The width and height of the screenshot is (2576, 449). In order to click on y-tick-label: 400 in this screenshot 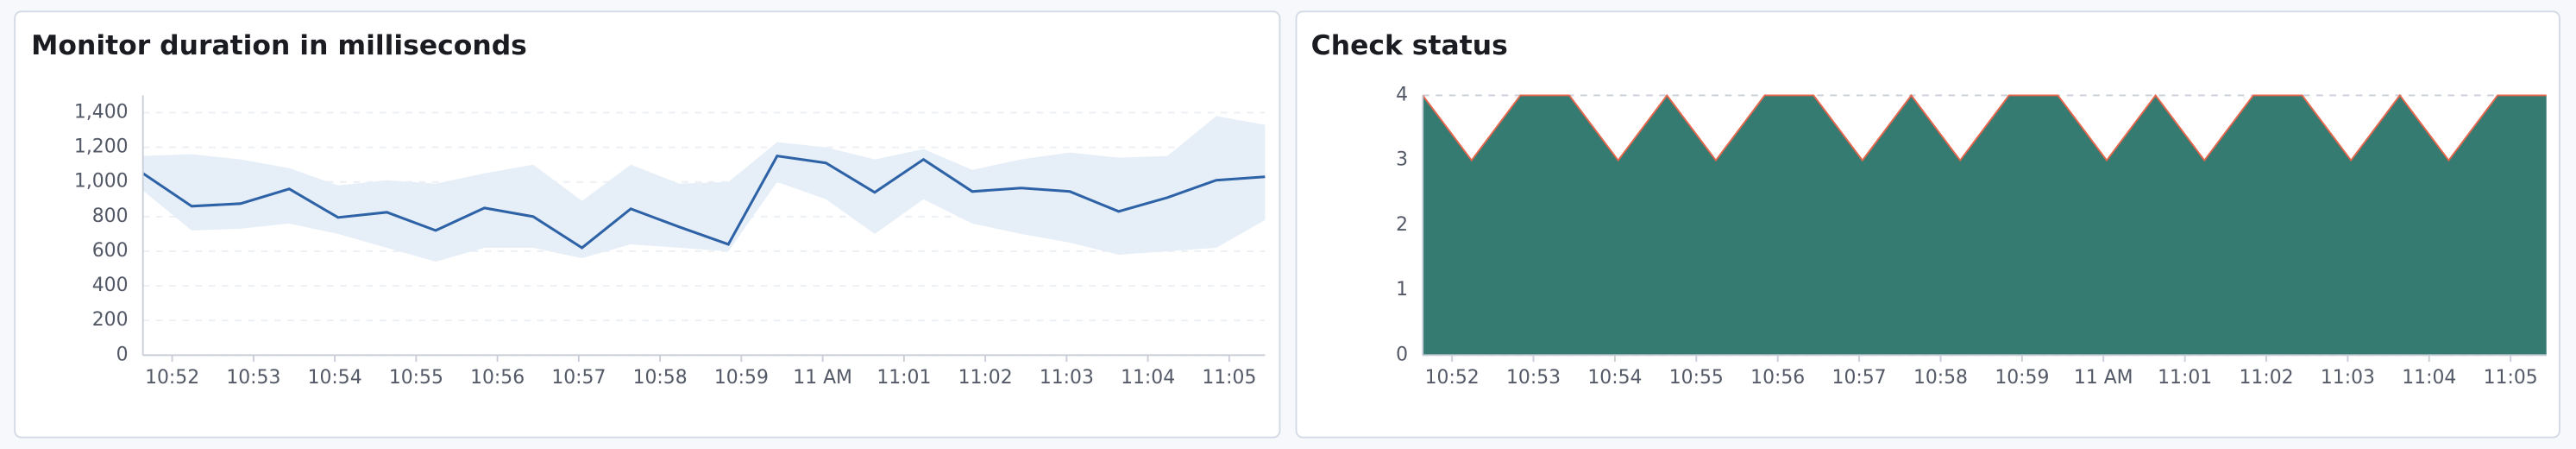, I will do `click(110, 286)`.